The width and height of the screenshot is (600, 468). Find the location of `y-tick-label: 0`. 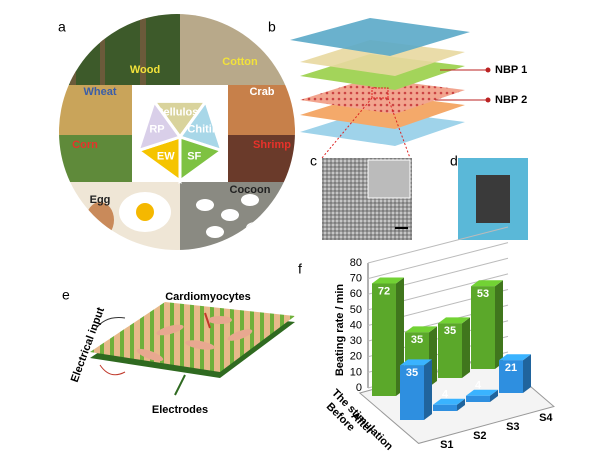

y-tick-label: 0 is located at coordinates (359, 388).